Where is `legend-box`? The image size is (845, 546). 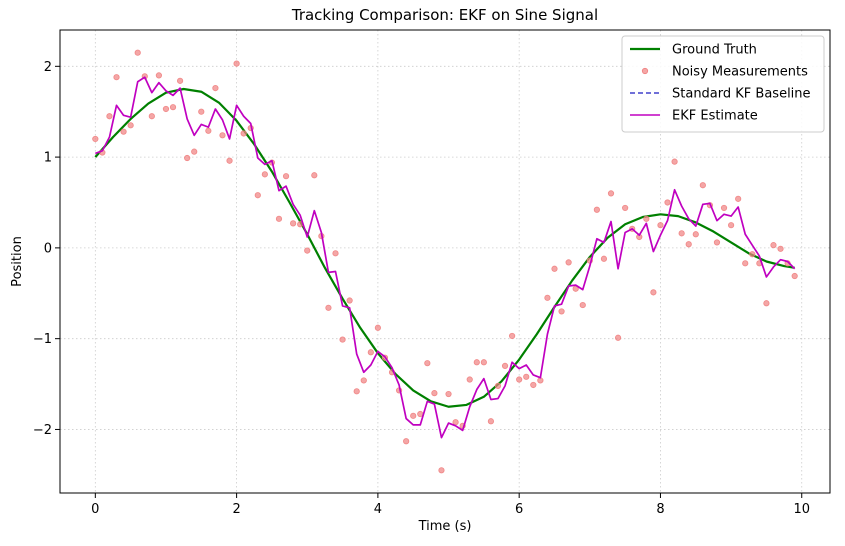 legend-box is located at coordinates (723, 84).